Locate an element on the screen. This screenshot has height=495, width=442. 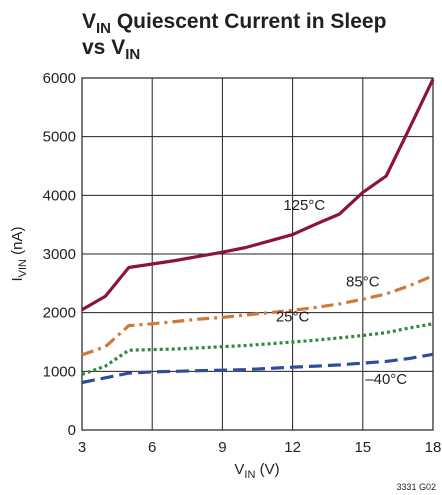
y-tick-labels: 0 1000 2000 3000 4000 5000 6000 is located at coordinates (59, 254).